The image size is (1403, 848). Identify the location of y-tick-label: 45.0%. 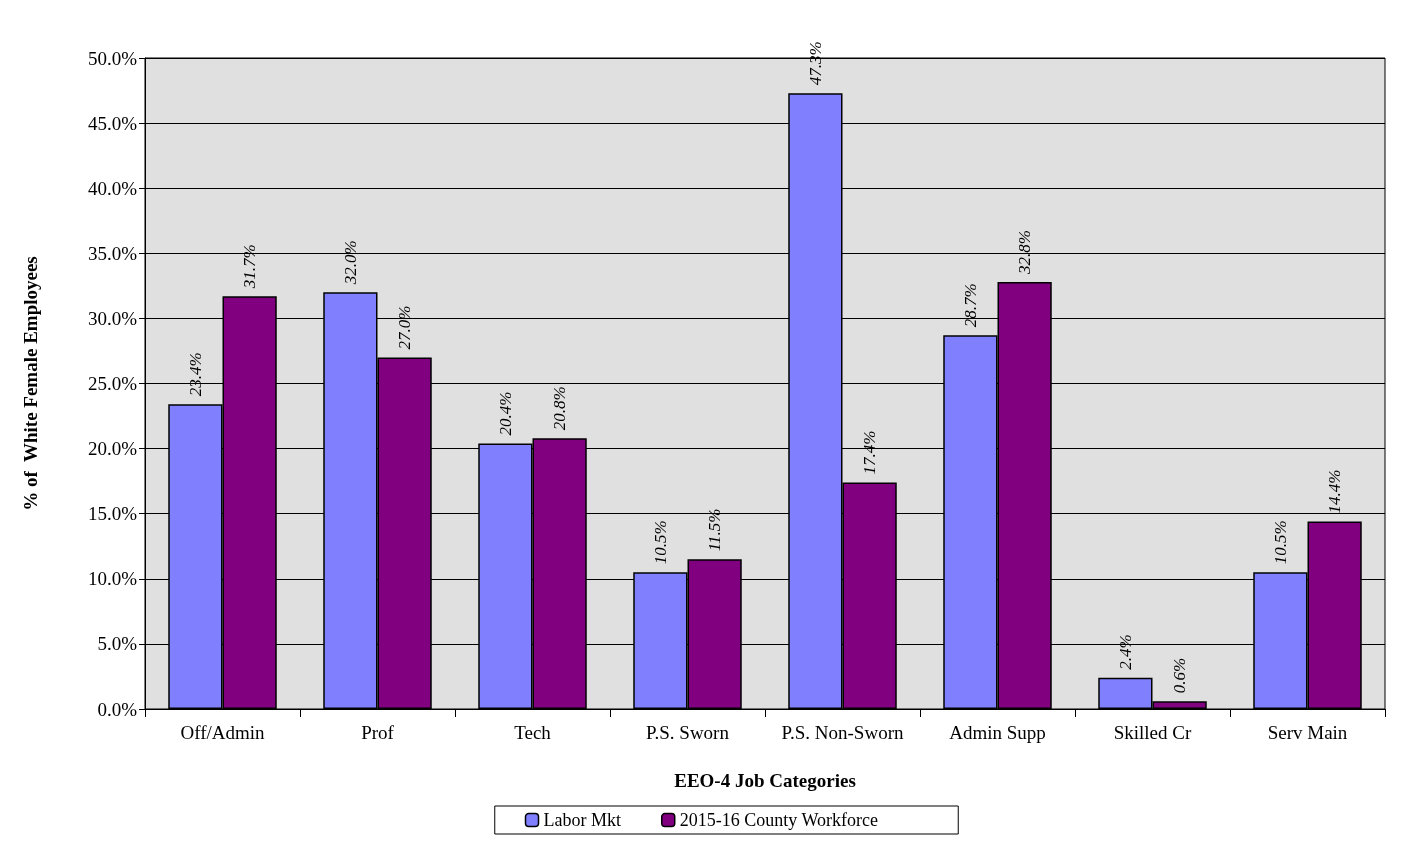
(112, 123).